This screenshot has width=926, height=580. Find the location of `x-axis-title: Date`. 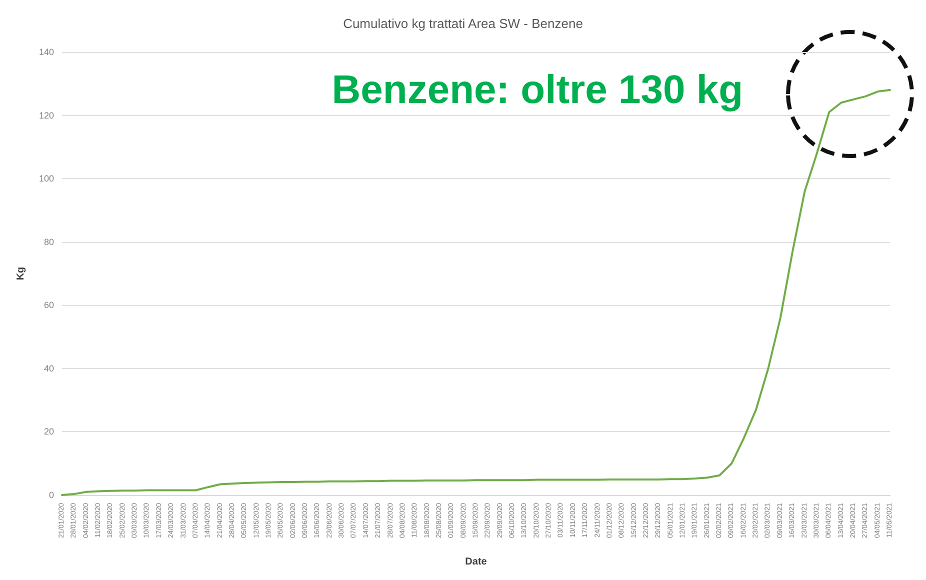

x-axis-title: Date is located at coordinates (476, 562).